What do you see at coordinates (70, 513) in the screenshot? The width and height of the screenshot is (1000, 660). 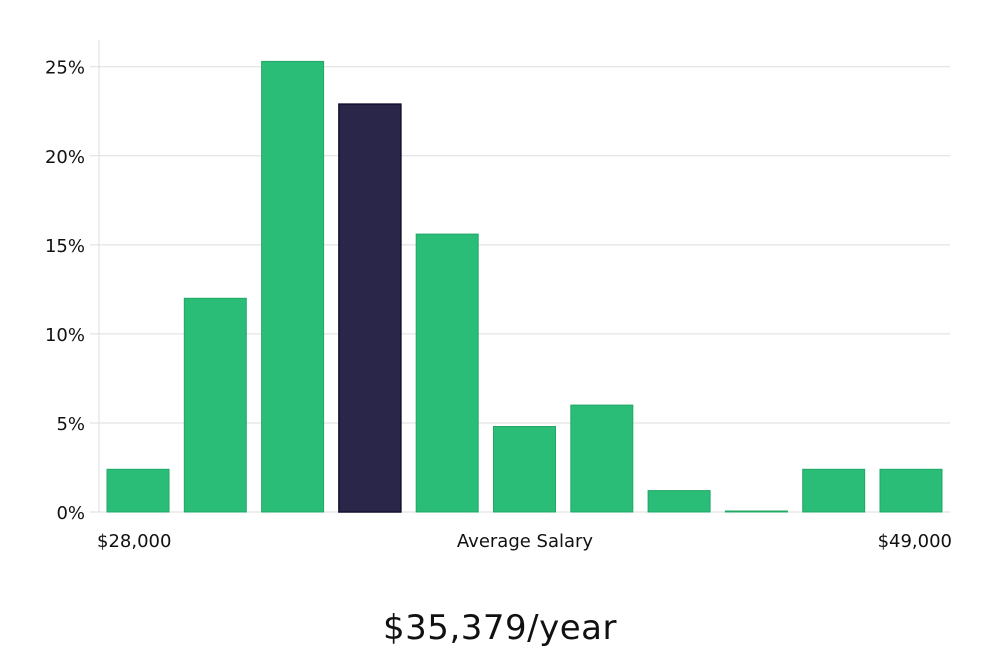 I see `y-tick-label: 0%` at bounding box center [70, 513].